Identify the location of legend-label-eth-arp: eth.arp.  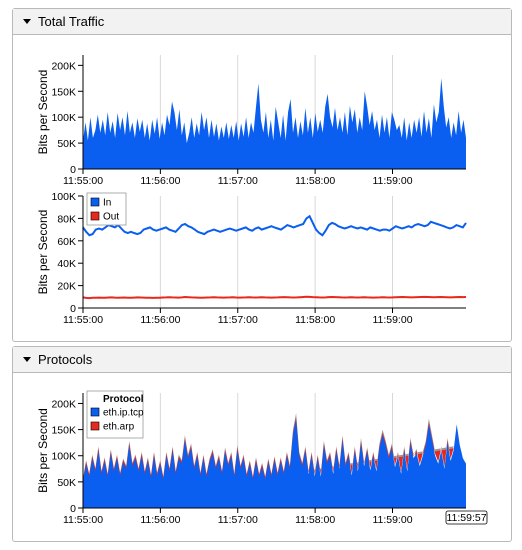
(119, 427).